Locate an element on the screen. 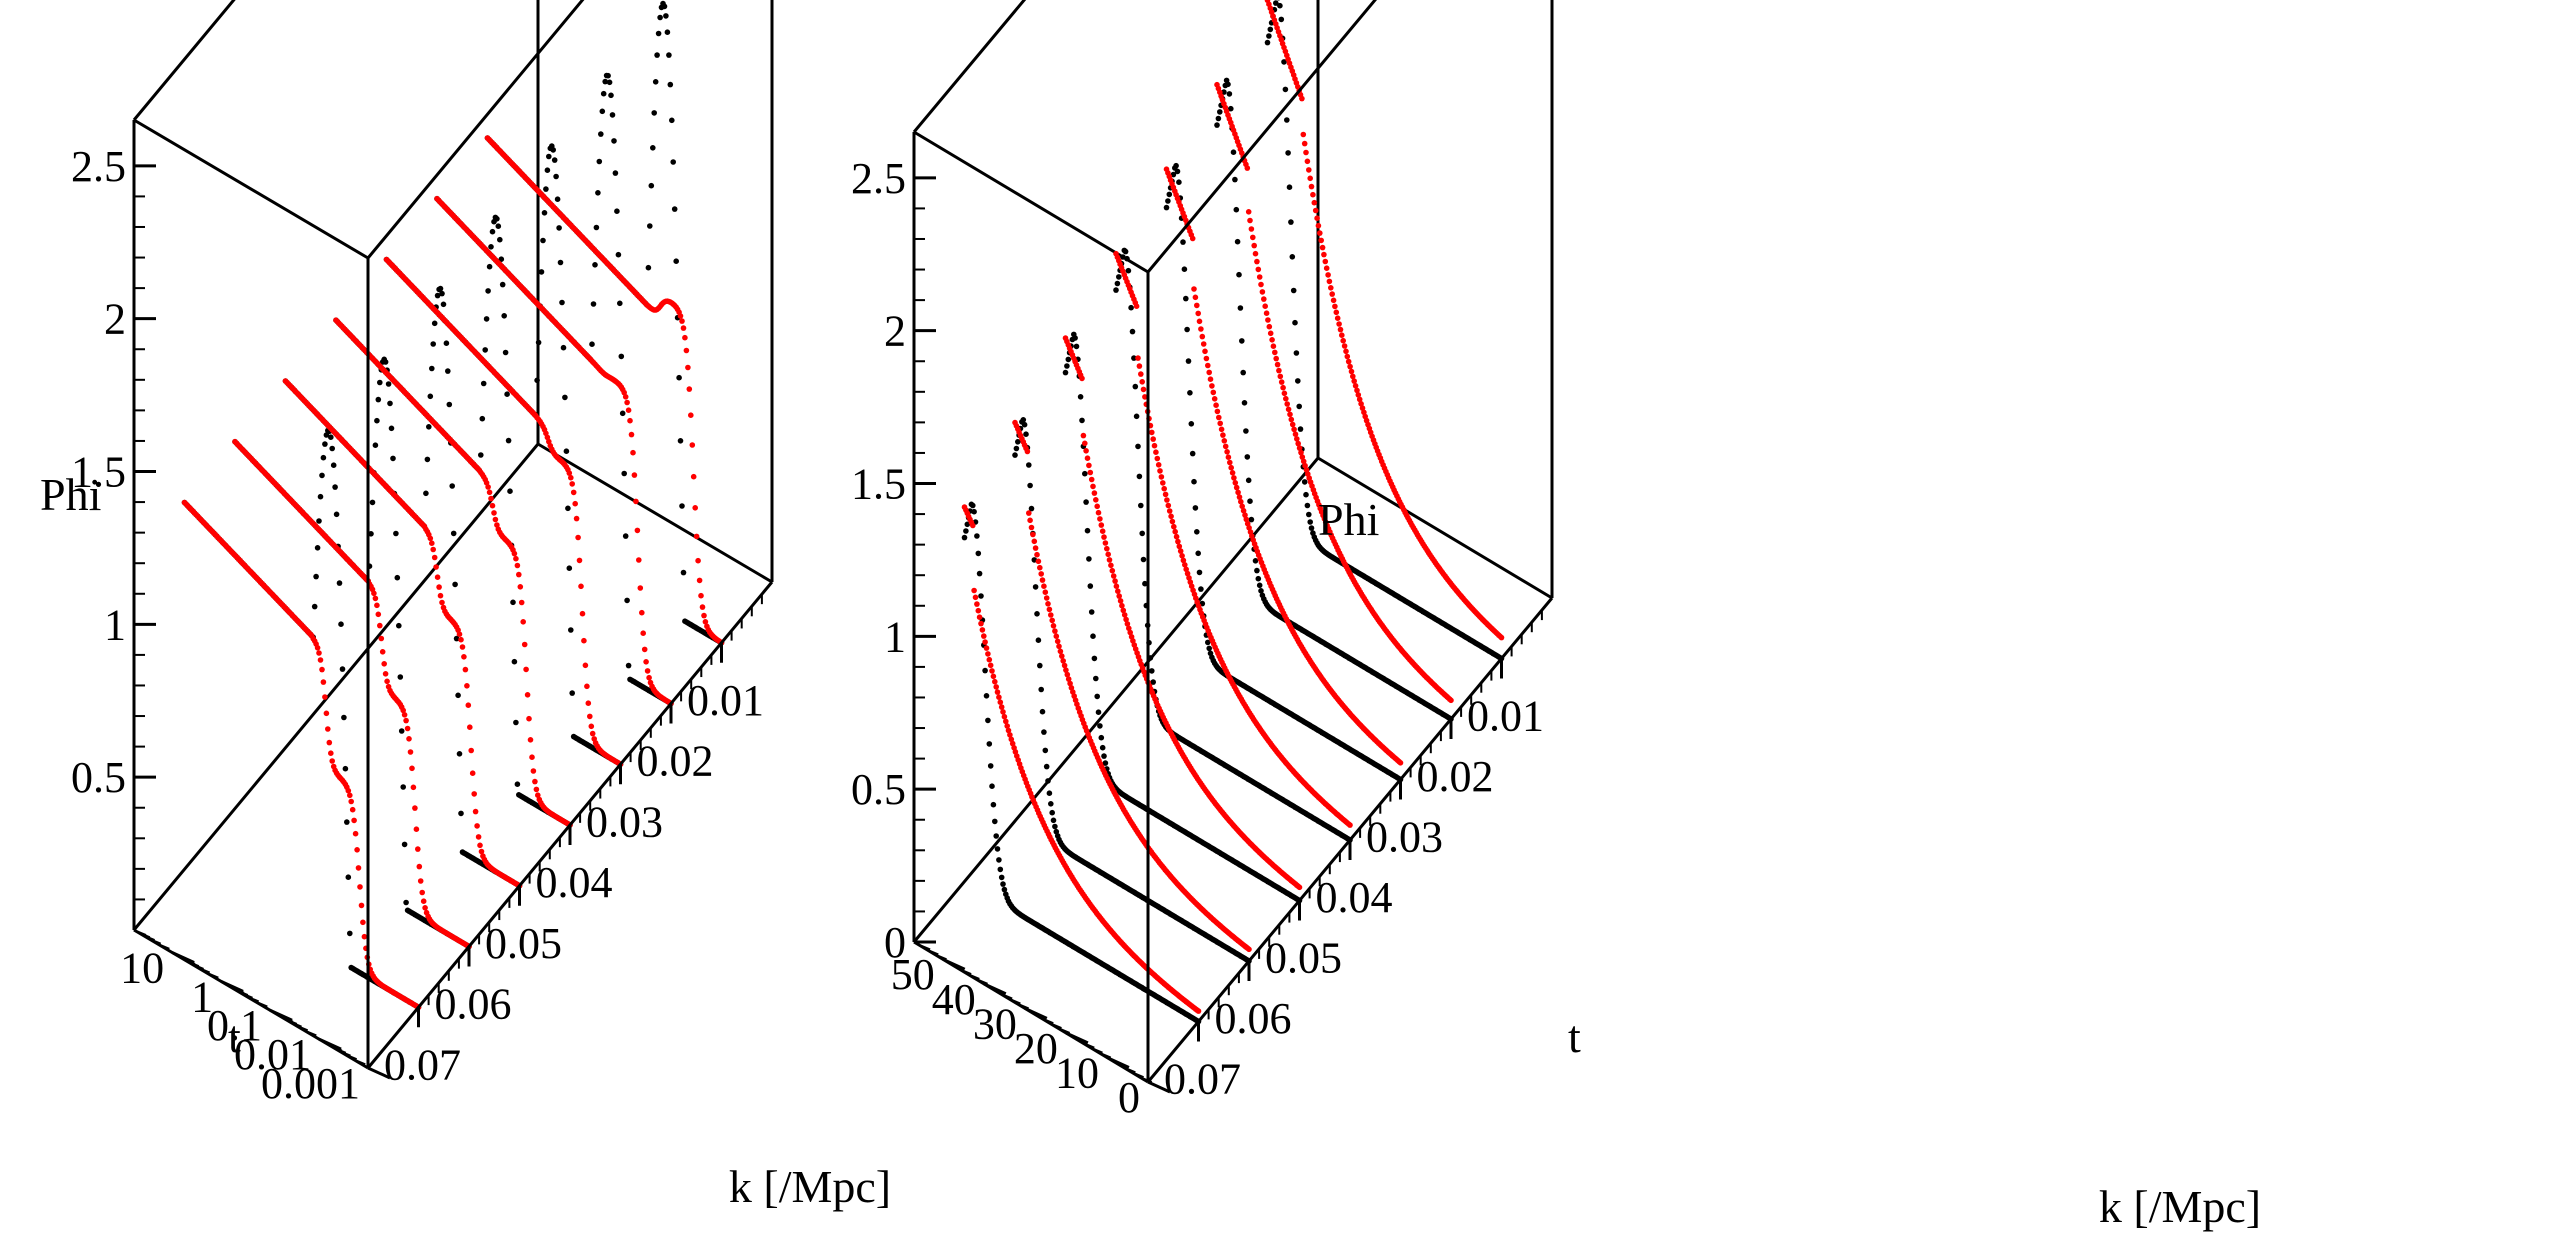 The image size is (2558, 1244). right-k-axis-title: k [/Mpc] is located at coordinates (2180, 1206).